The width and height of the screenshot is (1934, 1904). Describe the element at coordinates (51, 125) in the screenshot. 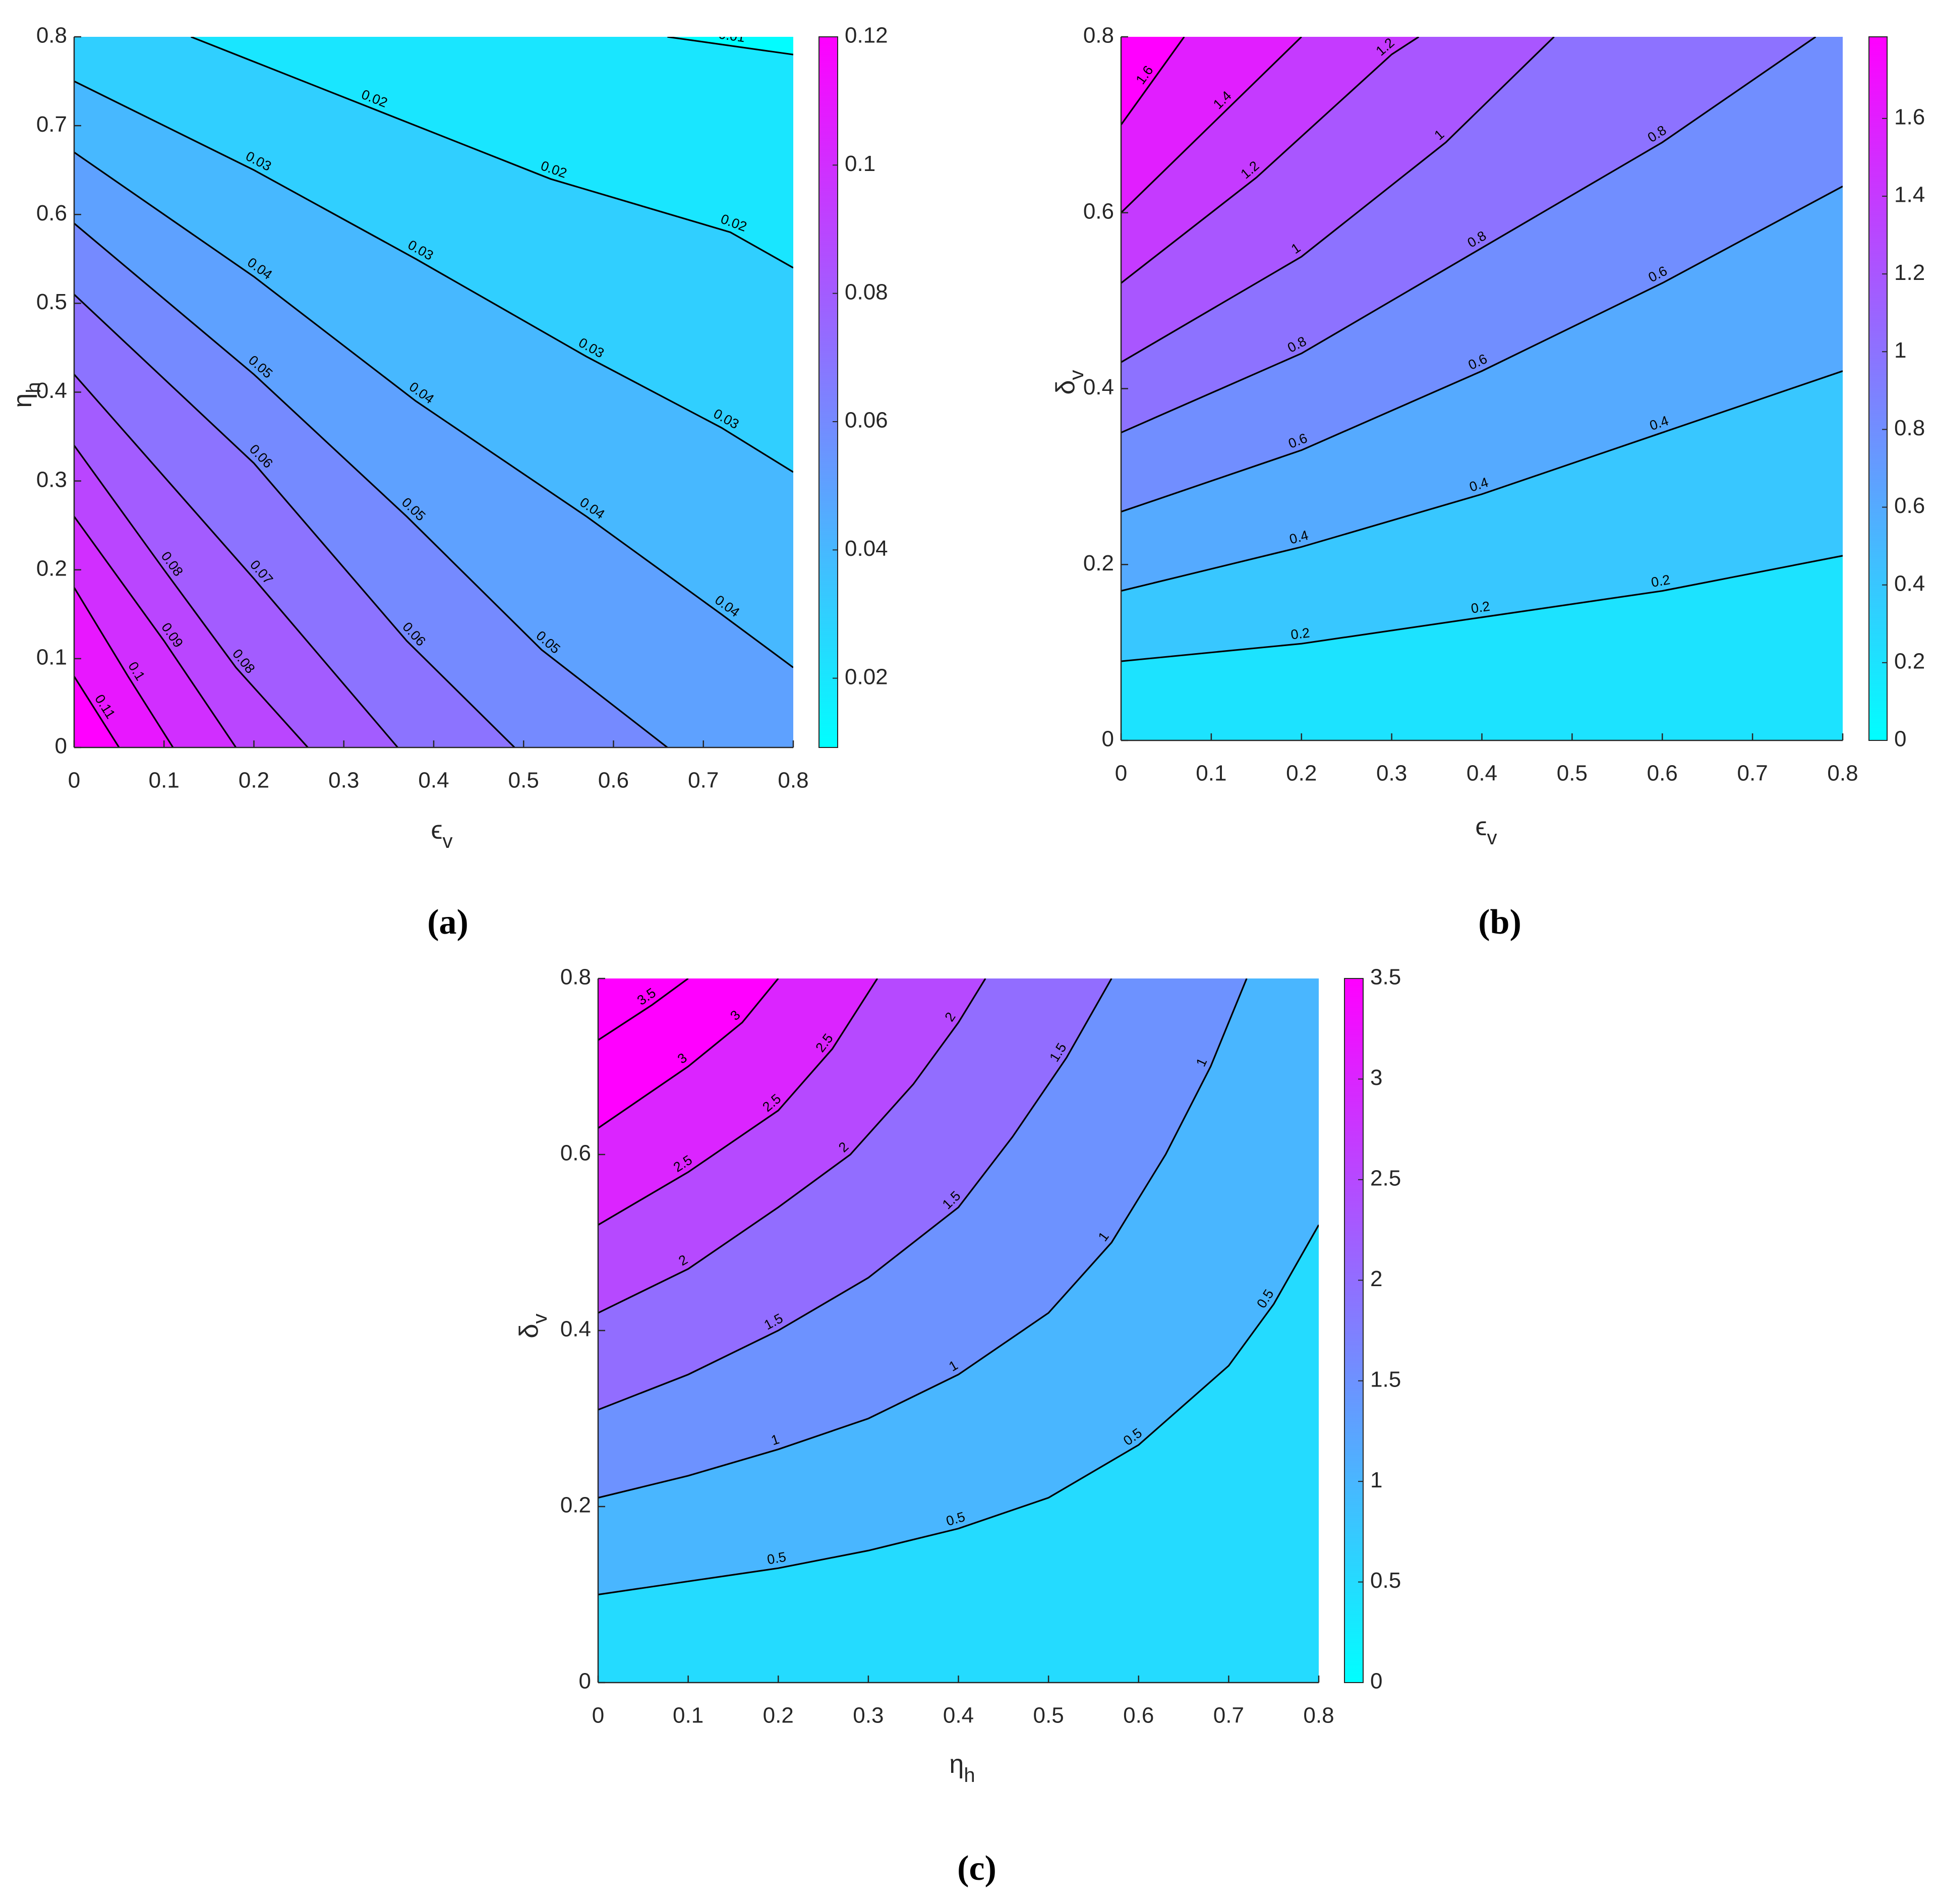

I see `y-tick-label: 0.7` at that location.